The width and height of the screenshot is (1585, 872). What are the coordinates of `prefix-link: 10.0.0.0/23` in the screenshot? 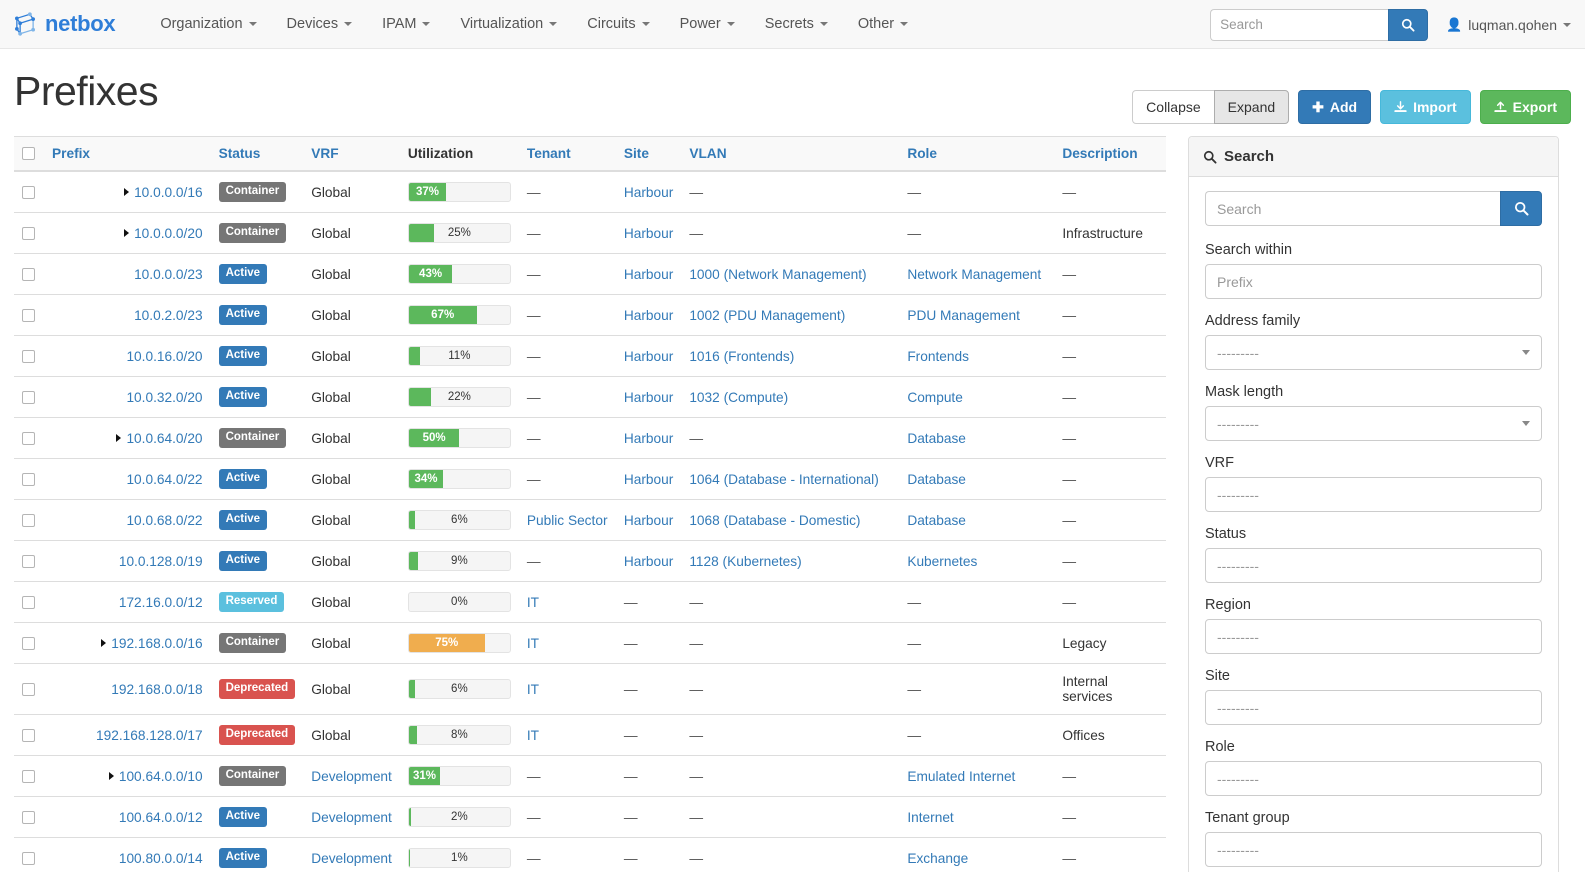 It's located at (168, 274).